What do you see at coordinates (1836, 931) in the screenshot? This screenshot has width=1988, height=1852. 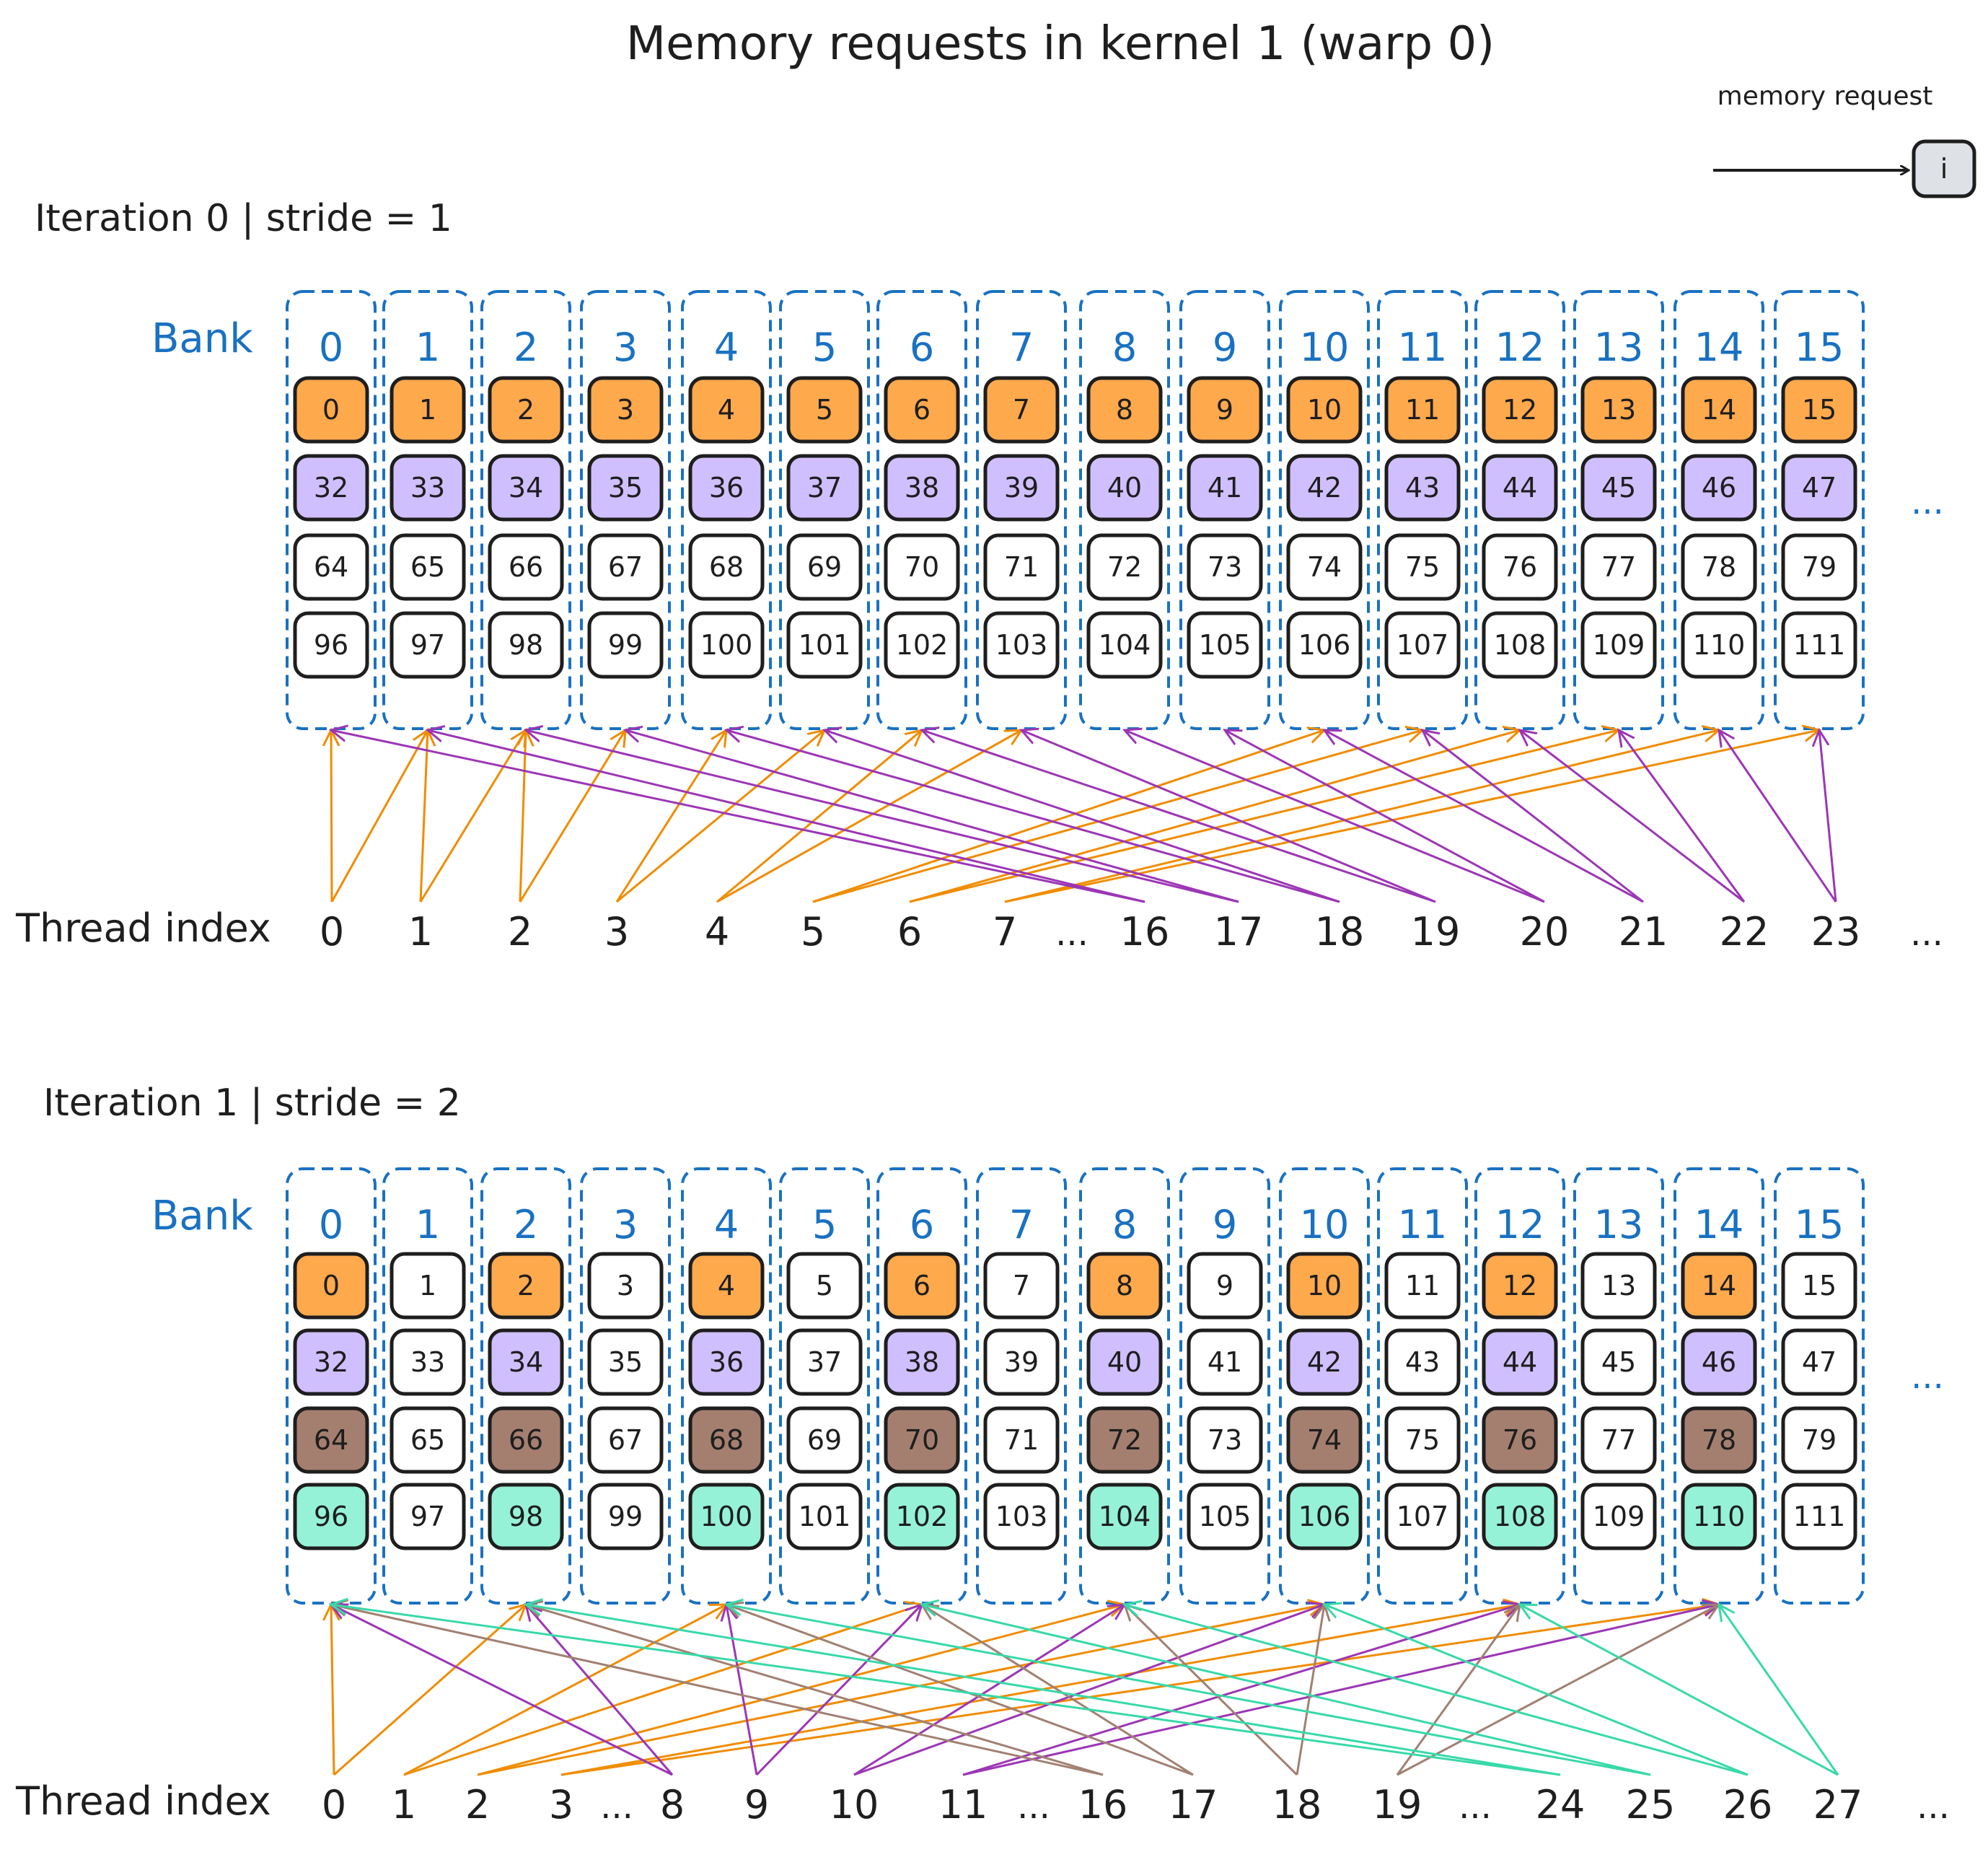 I see `thread-index: 23` at bounding box center [1836, 931].